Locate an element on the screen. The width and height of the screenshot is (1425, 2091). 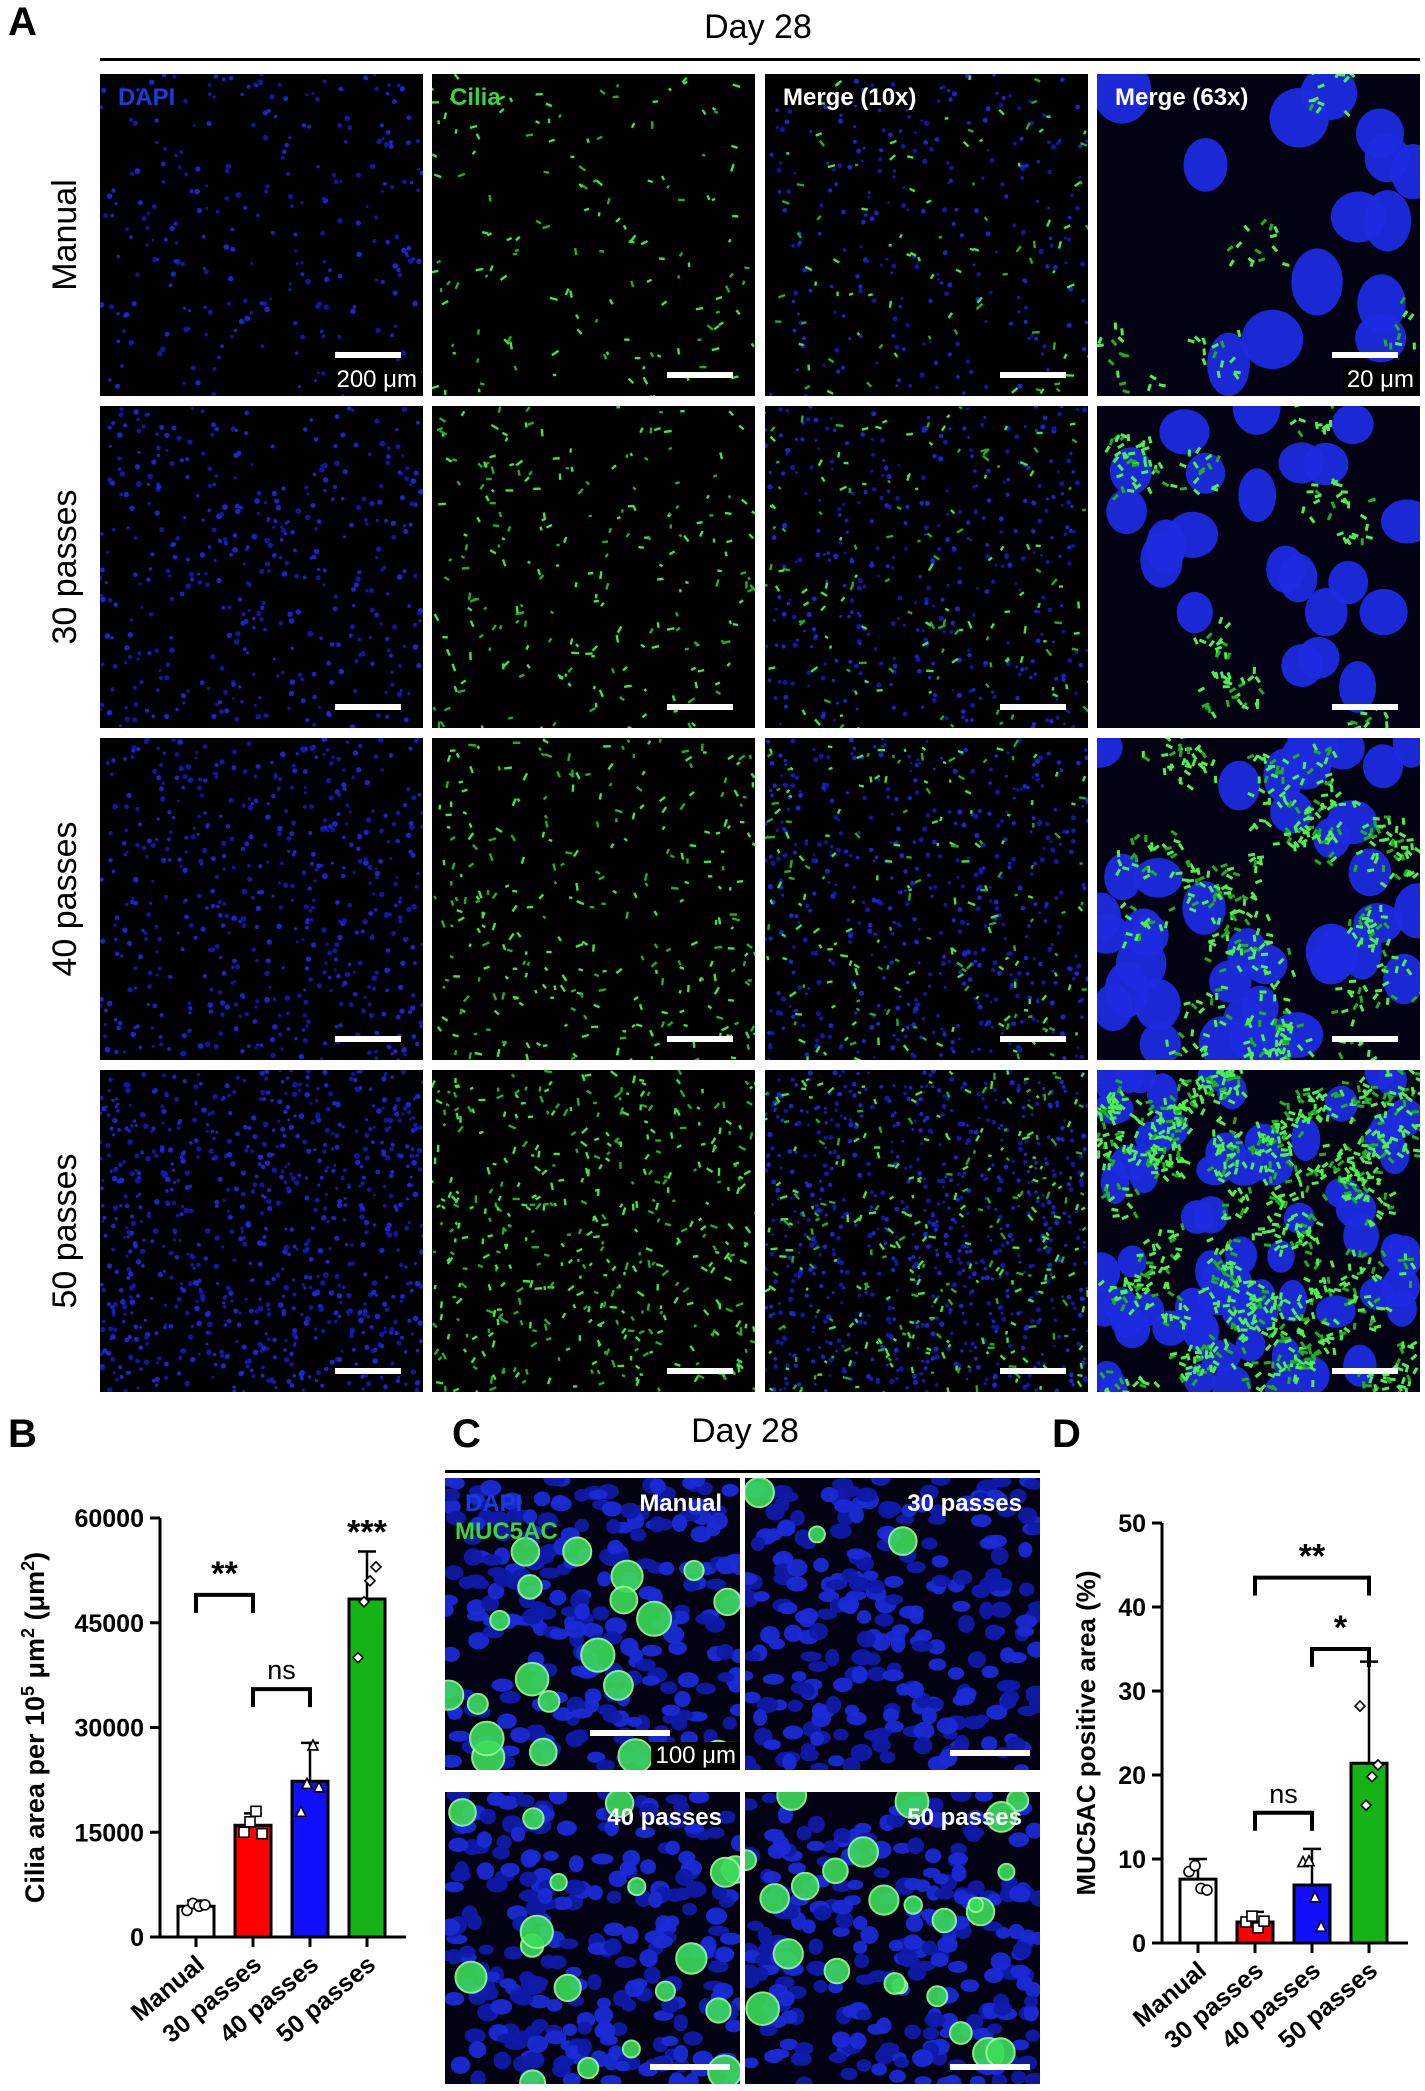
micrograph-30-passes-col2 is located at coordinates (593, 567).